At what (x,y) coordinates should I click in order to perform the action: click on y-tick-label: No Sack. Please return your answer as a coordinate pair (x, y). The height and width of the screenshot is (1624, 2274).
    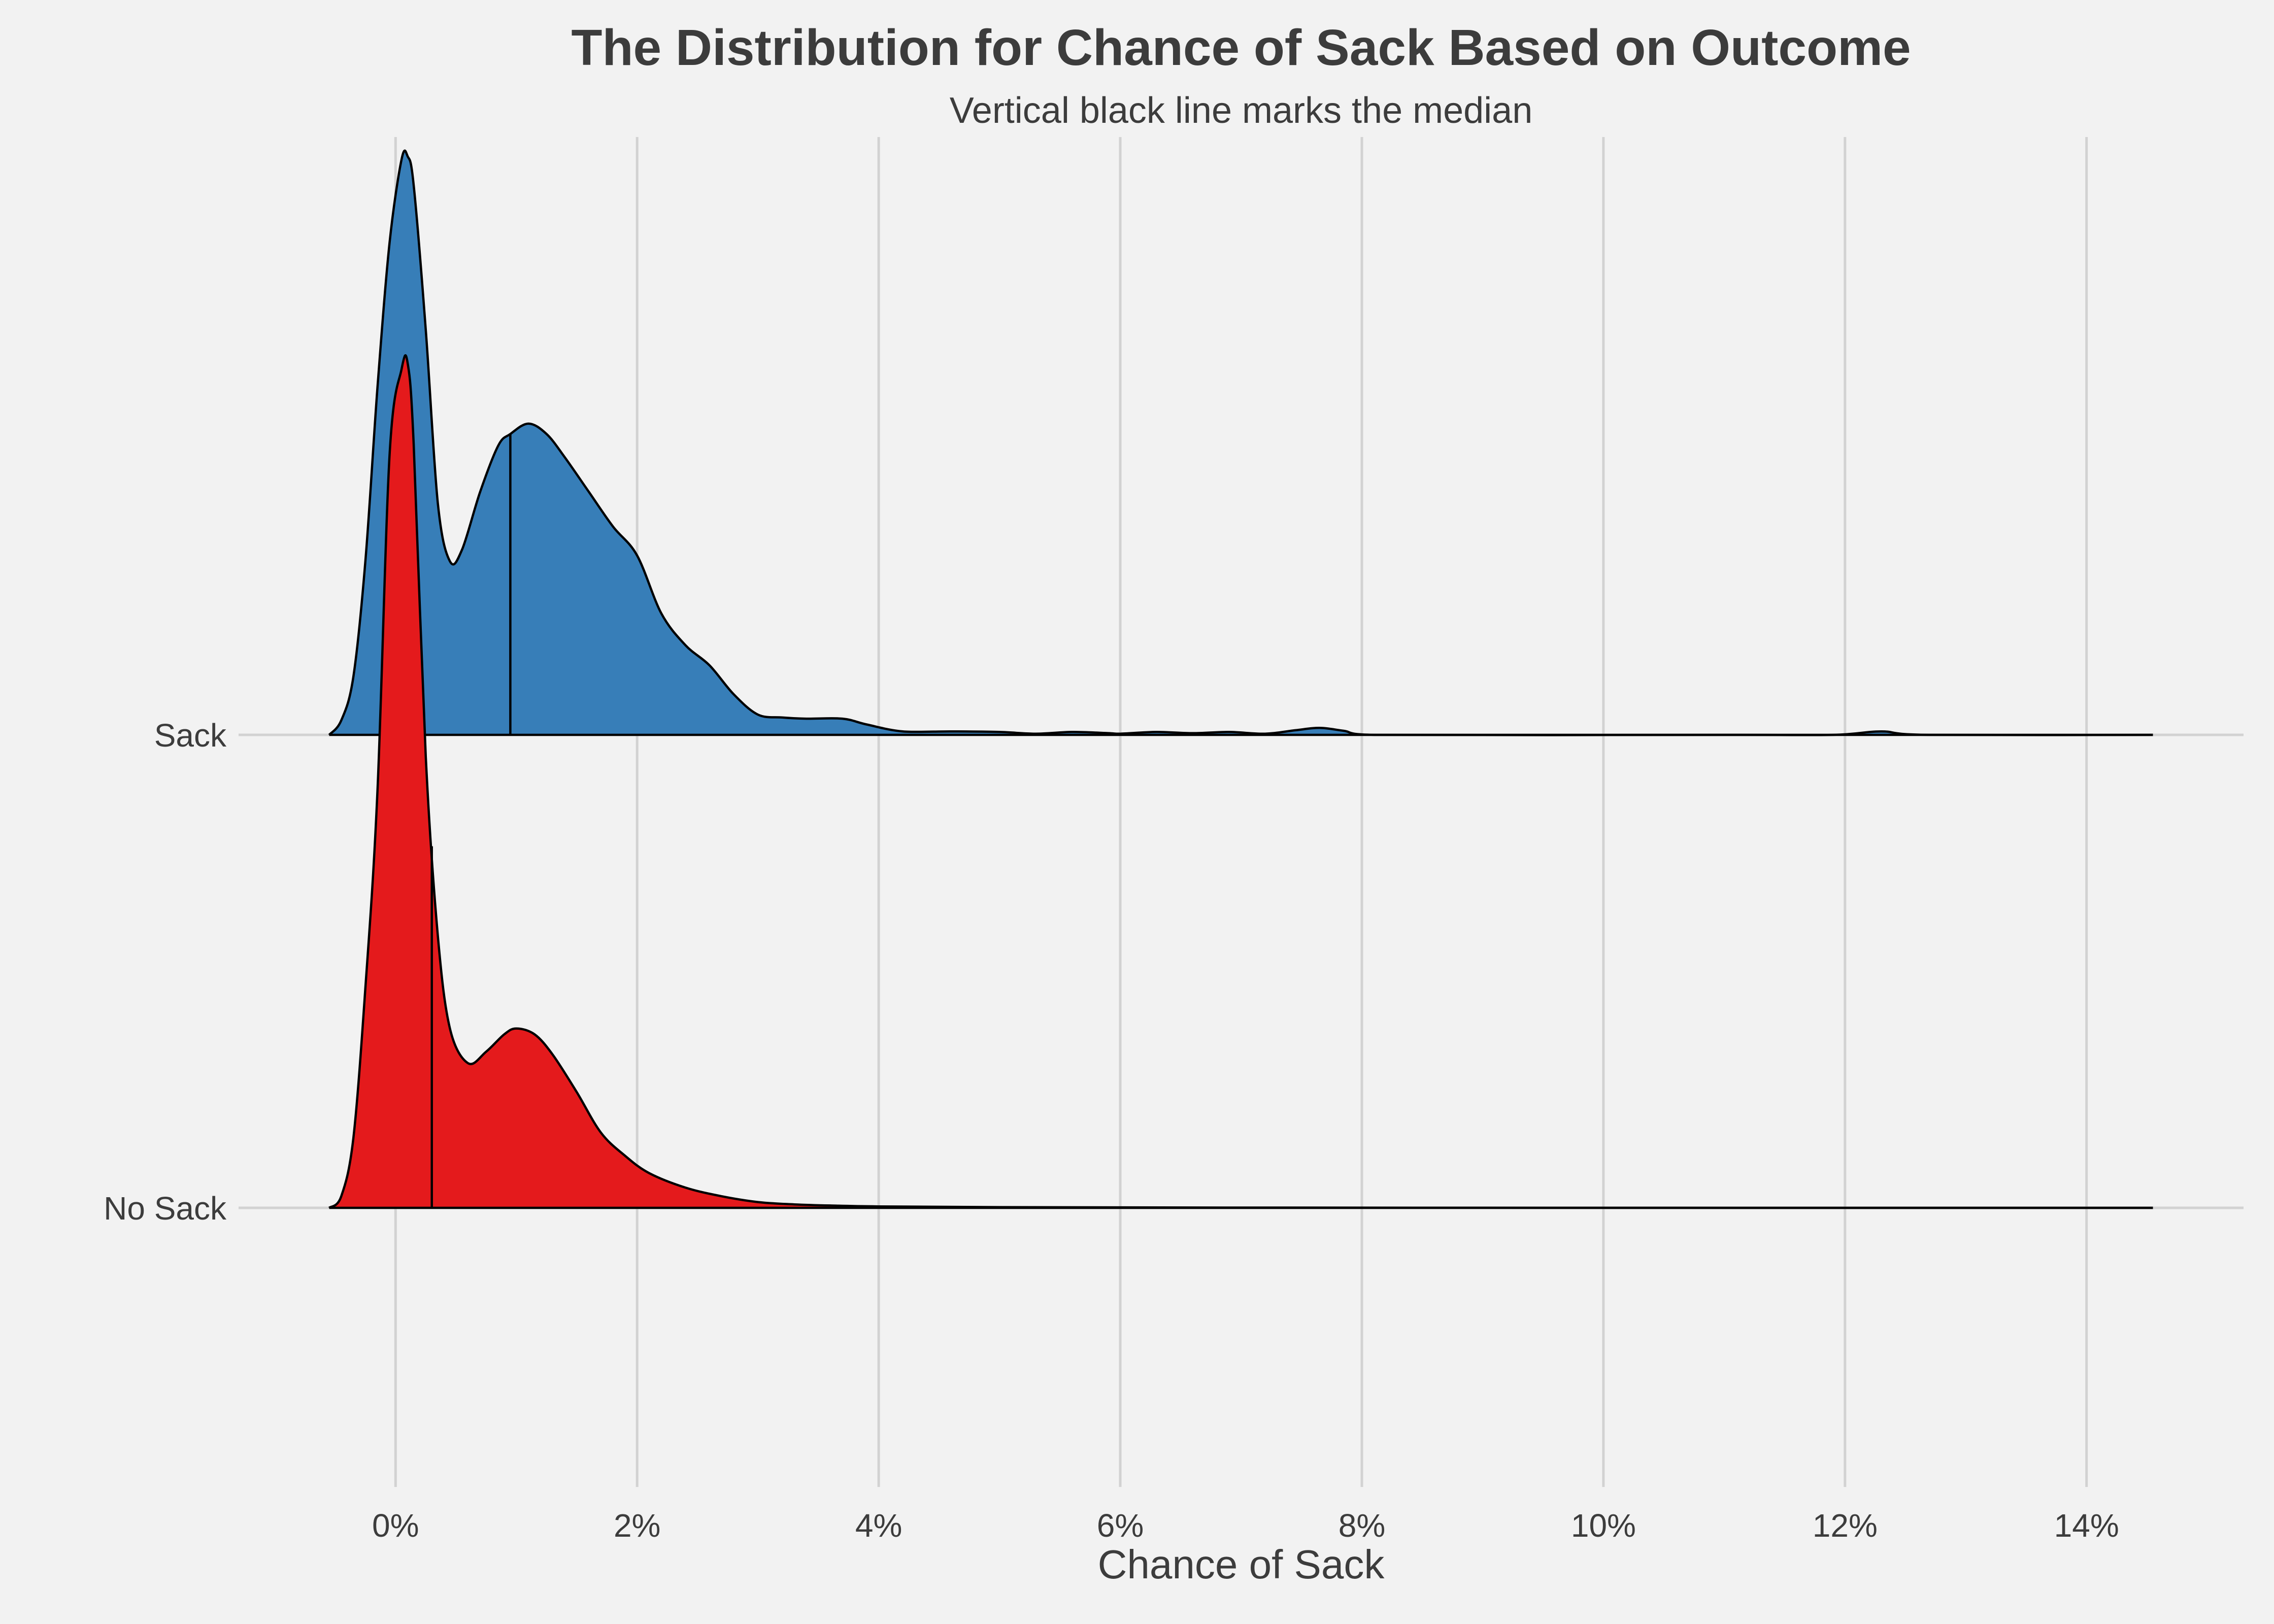
    Looking at the image, I should click on (165, 1208).